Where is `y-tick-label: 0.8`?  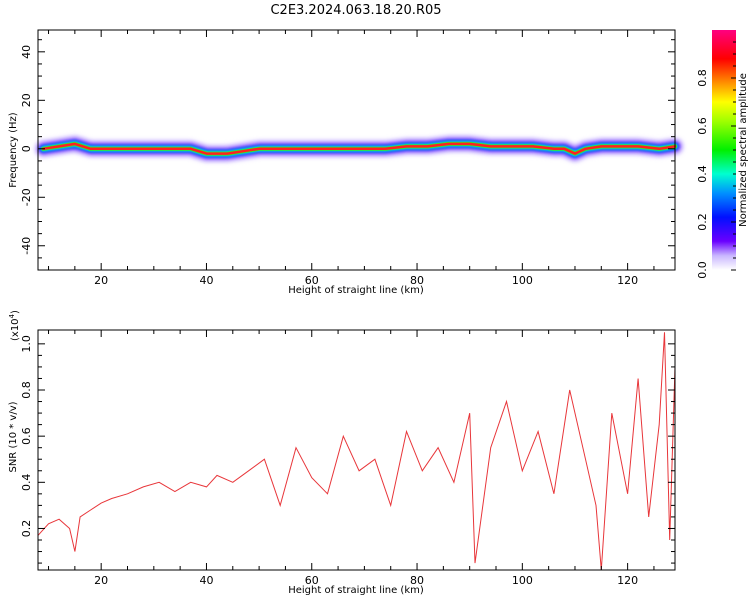 y-tick-label: 0.8 is located at coordinates (26, 390).